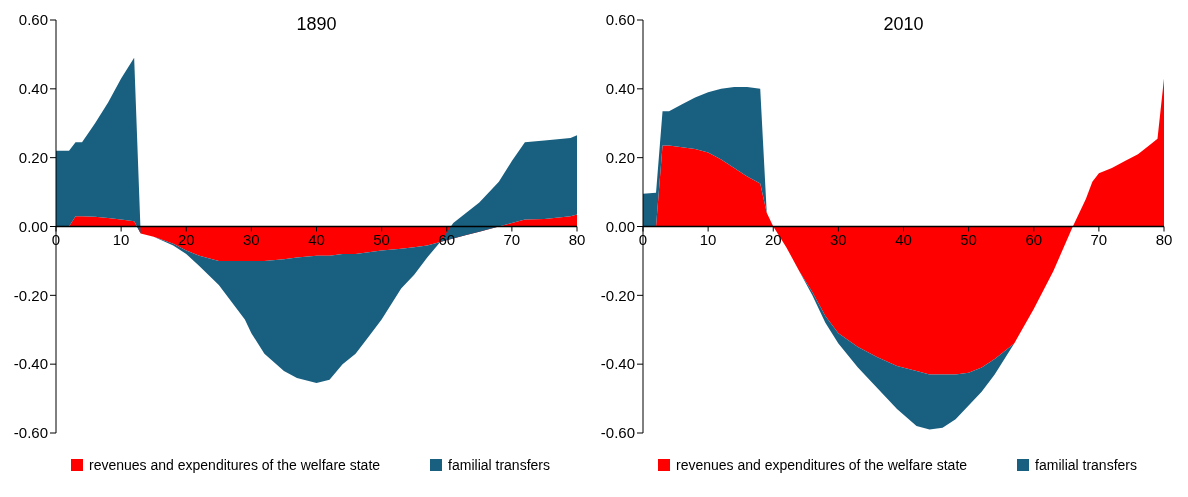  What do you see at coordinates (903, 24) in the screenshot?
I see `chart-title: 2010` at bounding box center [903, 24].